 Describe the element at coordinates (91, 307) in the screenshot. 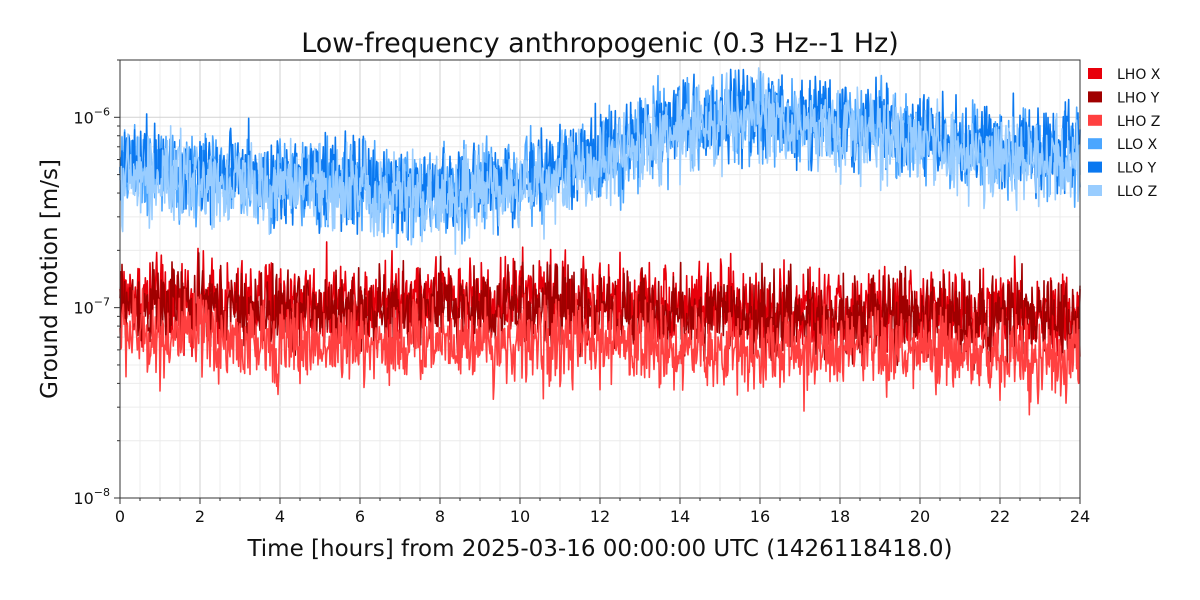

I see `y-tick-label: 10⁻⁷` at that location.